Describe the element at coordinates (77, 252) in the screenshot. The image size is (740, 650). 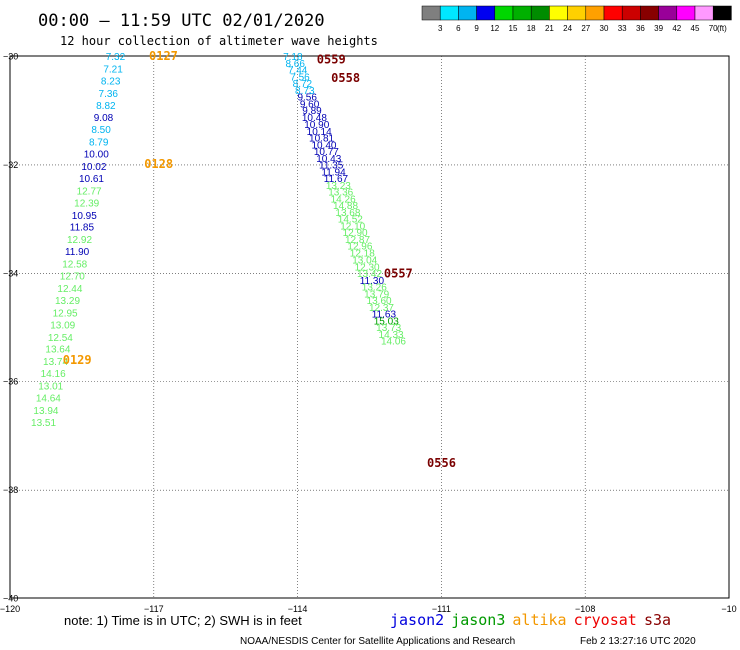
I see `wave-height-value: 11.90` at that location.